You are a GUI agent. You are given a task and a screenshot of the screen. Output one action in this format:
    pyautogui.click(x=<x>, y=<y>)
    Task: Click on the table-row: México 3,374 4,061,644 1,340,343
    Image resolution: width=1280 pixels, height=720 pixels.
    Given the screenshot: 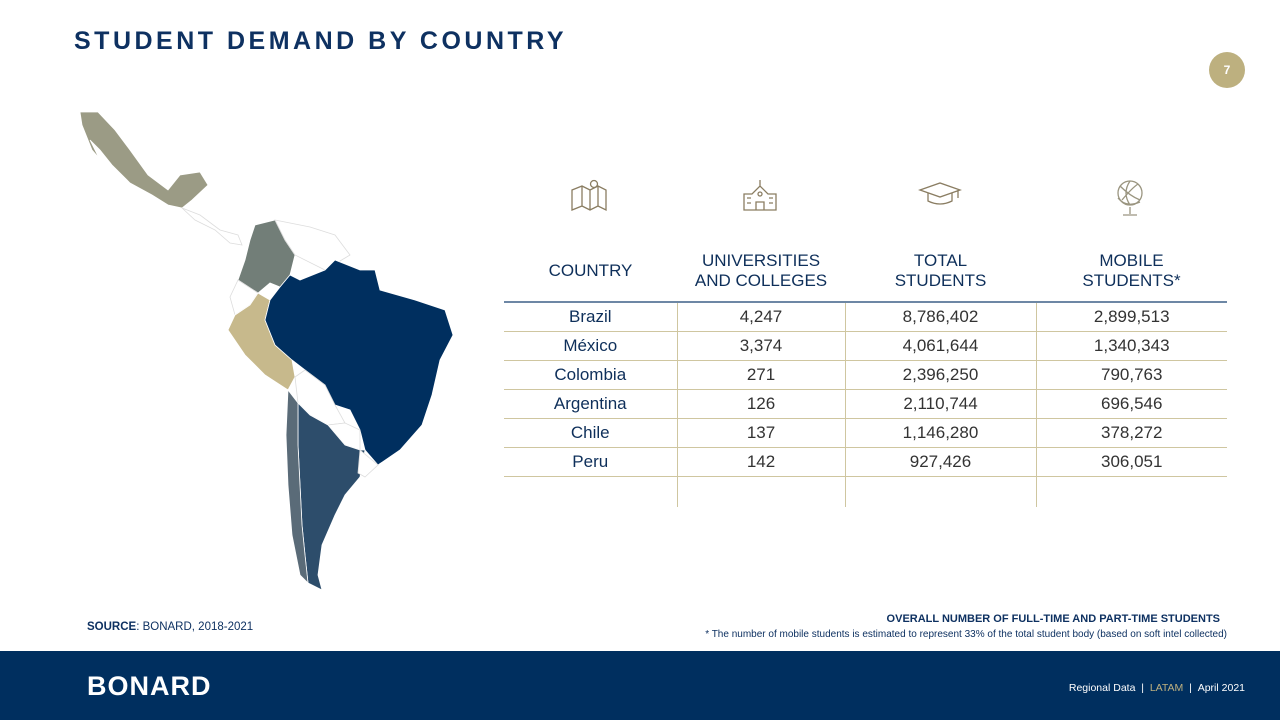 What is the action you would take?
    pyautogui.click(x=865, y=346)
    